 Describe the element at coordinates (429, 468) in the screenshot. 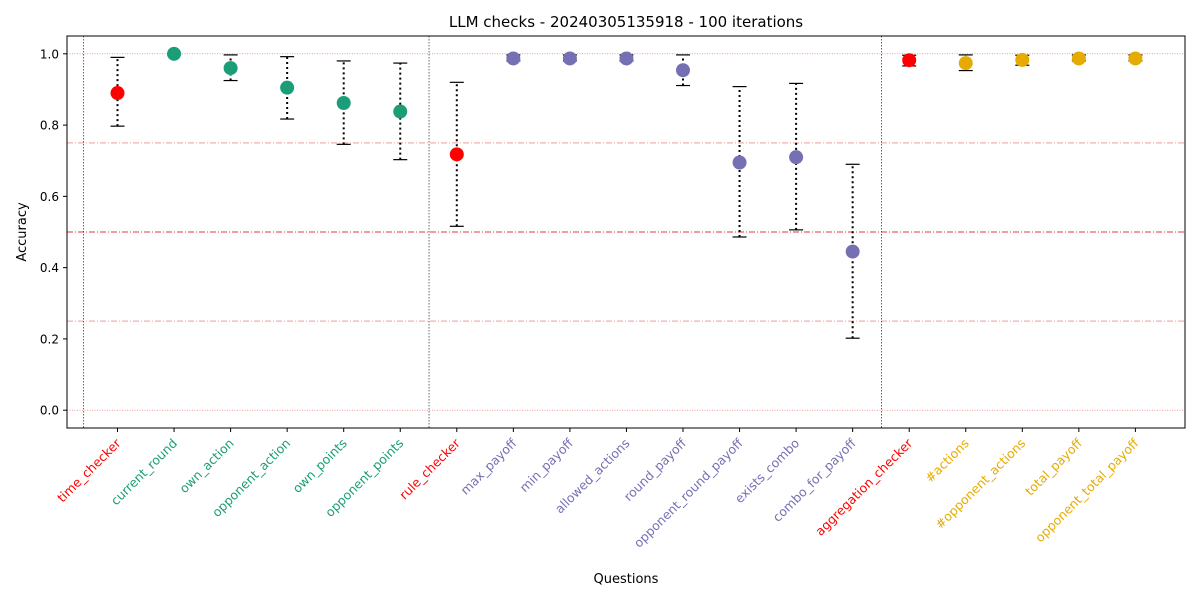

I see `x-tick-label: rule_checker` at that location.